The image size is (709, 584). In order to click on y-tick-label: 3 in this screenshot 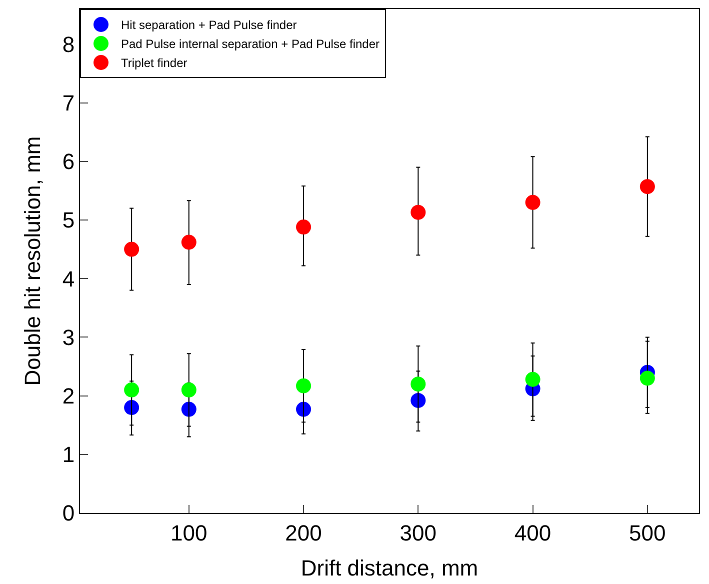, I will do `click(68, 337)`.